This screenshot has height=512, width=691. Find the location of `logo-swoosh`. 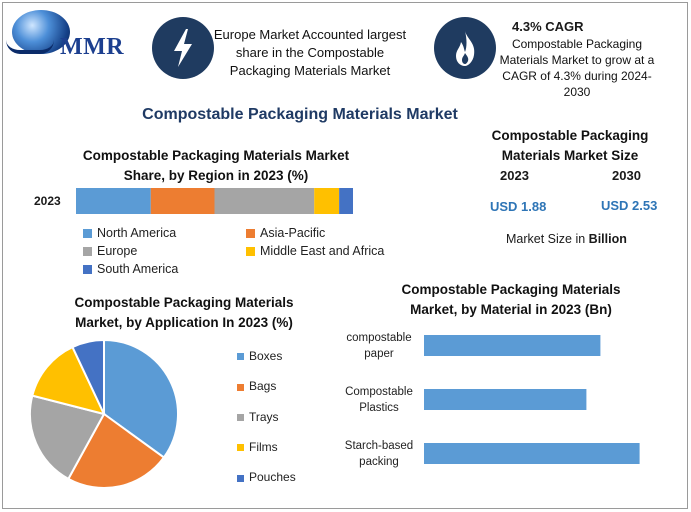

logo-swoosh is located at coordinates (30, 47).